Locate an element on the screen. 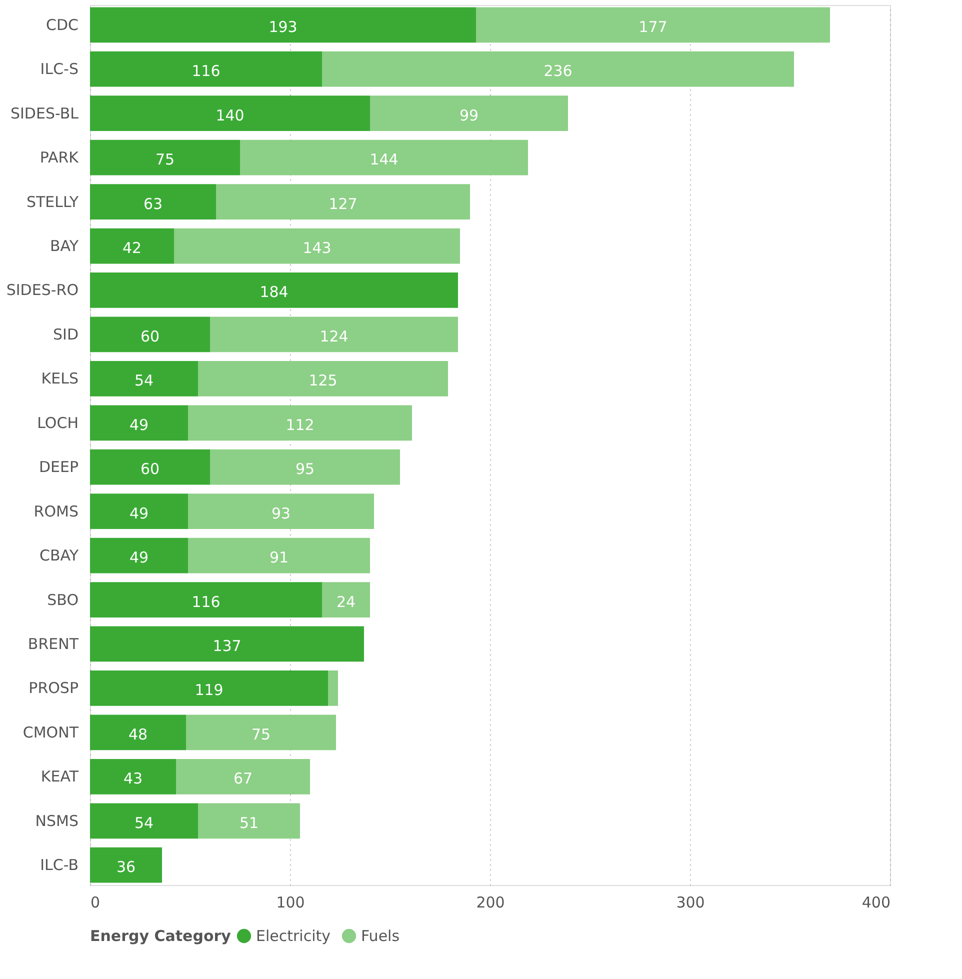 The width and height of the screenshot is (962, 979). data-label: 63 is located at coordinates (153, 203).